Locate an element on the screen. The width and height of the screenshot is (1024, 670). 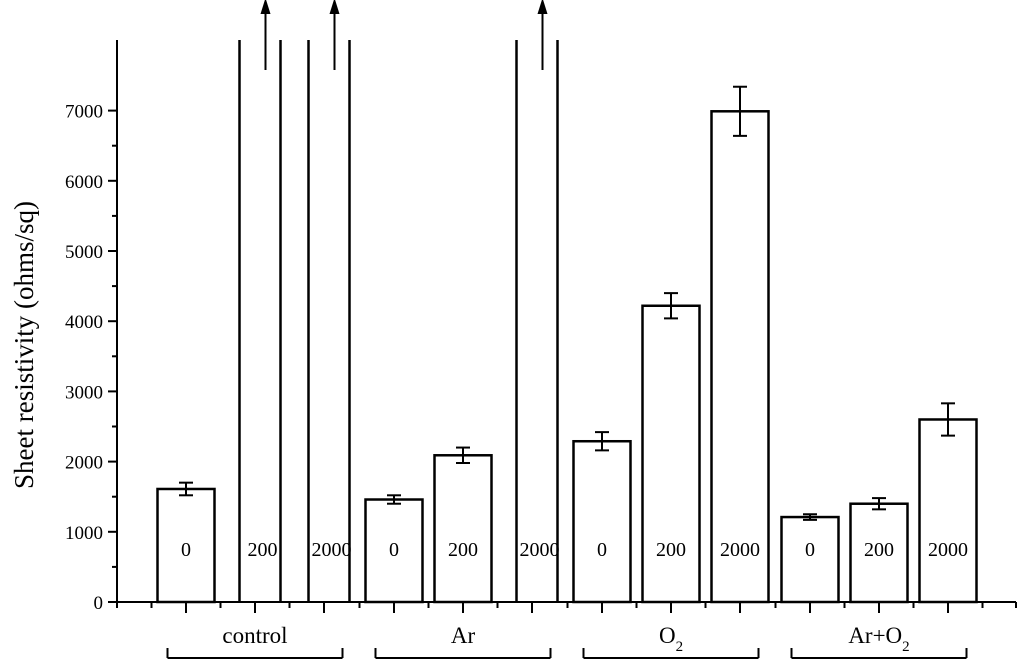
y-tick-label: 2000 is located at coordinates (84, 463).